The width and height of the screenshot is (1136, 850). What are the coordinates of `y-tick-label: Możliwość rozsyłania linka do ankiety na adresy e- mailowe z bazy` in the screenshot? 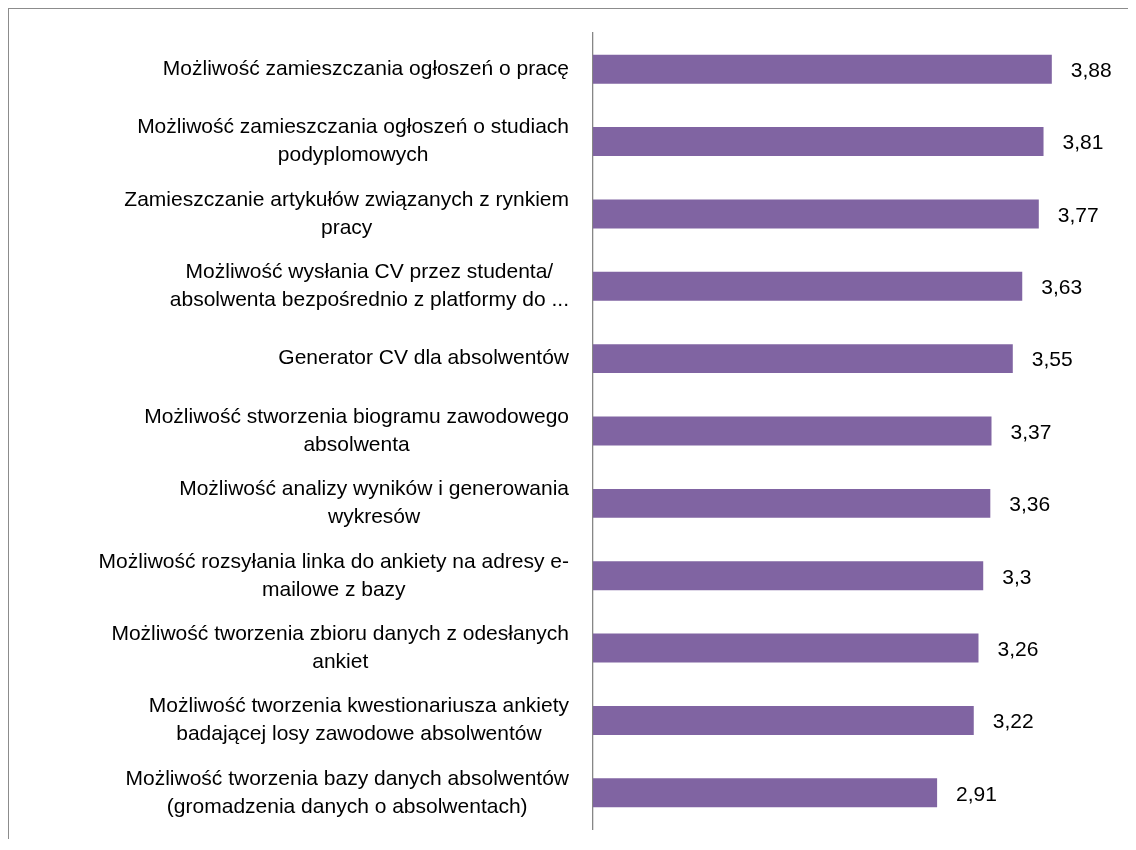 It's located at (334, 574).